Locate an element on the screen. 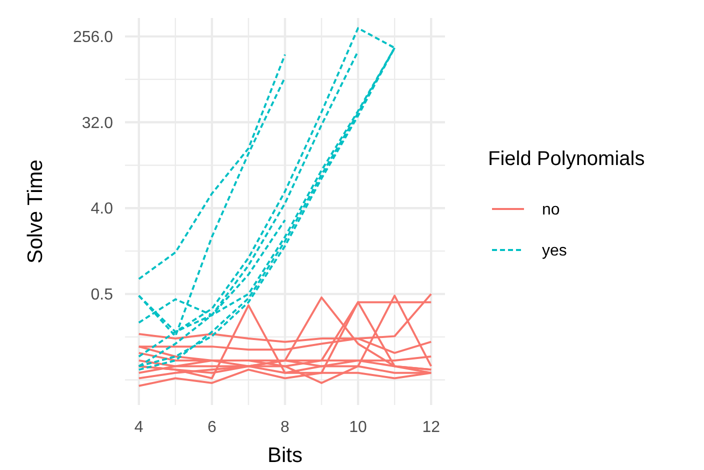  x-axis-title: Bits is located at coordinates (285, 455).